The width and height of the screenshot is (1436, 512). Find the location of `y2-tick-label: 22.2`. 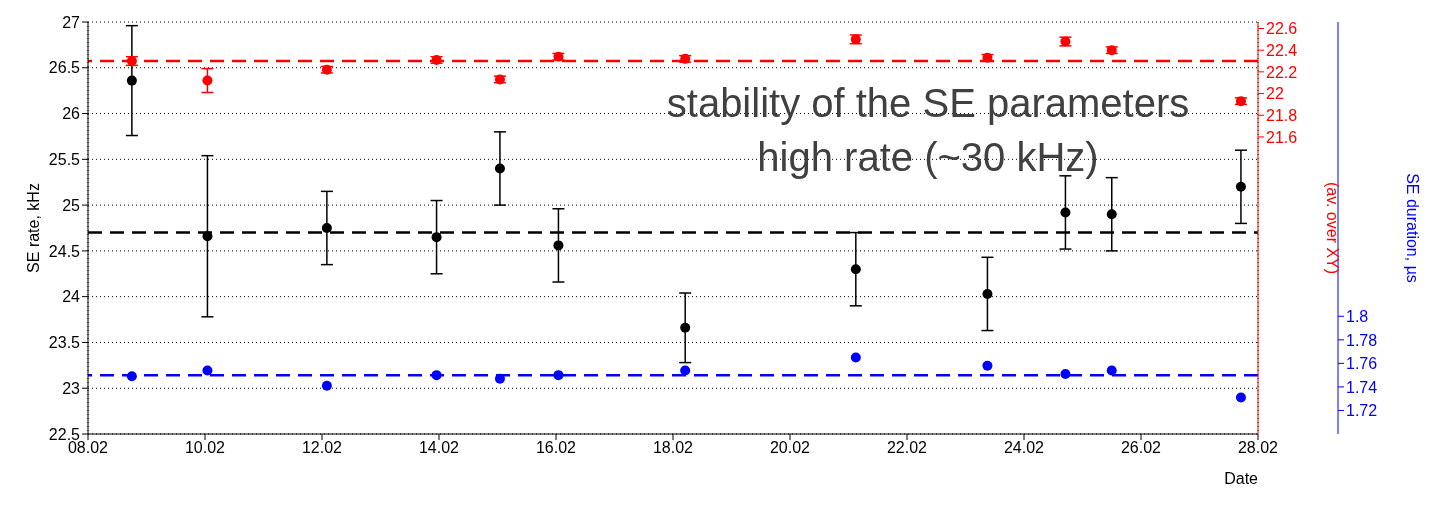

y2-tick-label: 22.2 is located at coordinates (1282, 72).